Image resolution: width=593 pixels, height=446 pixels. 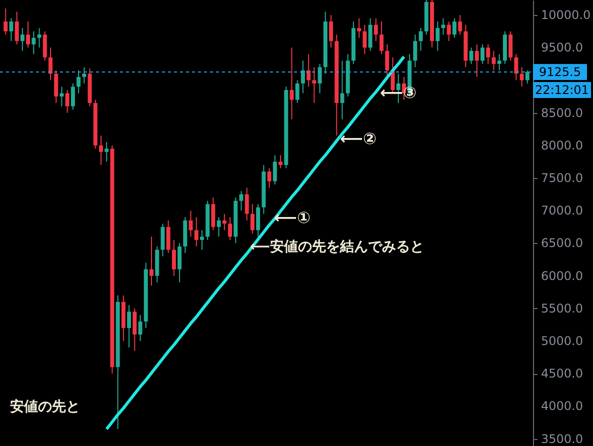 What do you see at coordinates (562, 243) in the screenshot?
I see `y-tick-label: 6500.0` at bounding box center [562, 243].